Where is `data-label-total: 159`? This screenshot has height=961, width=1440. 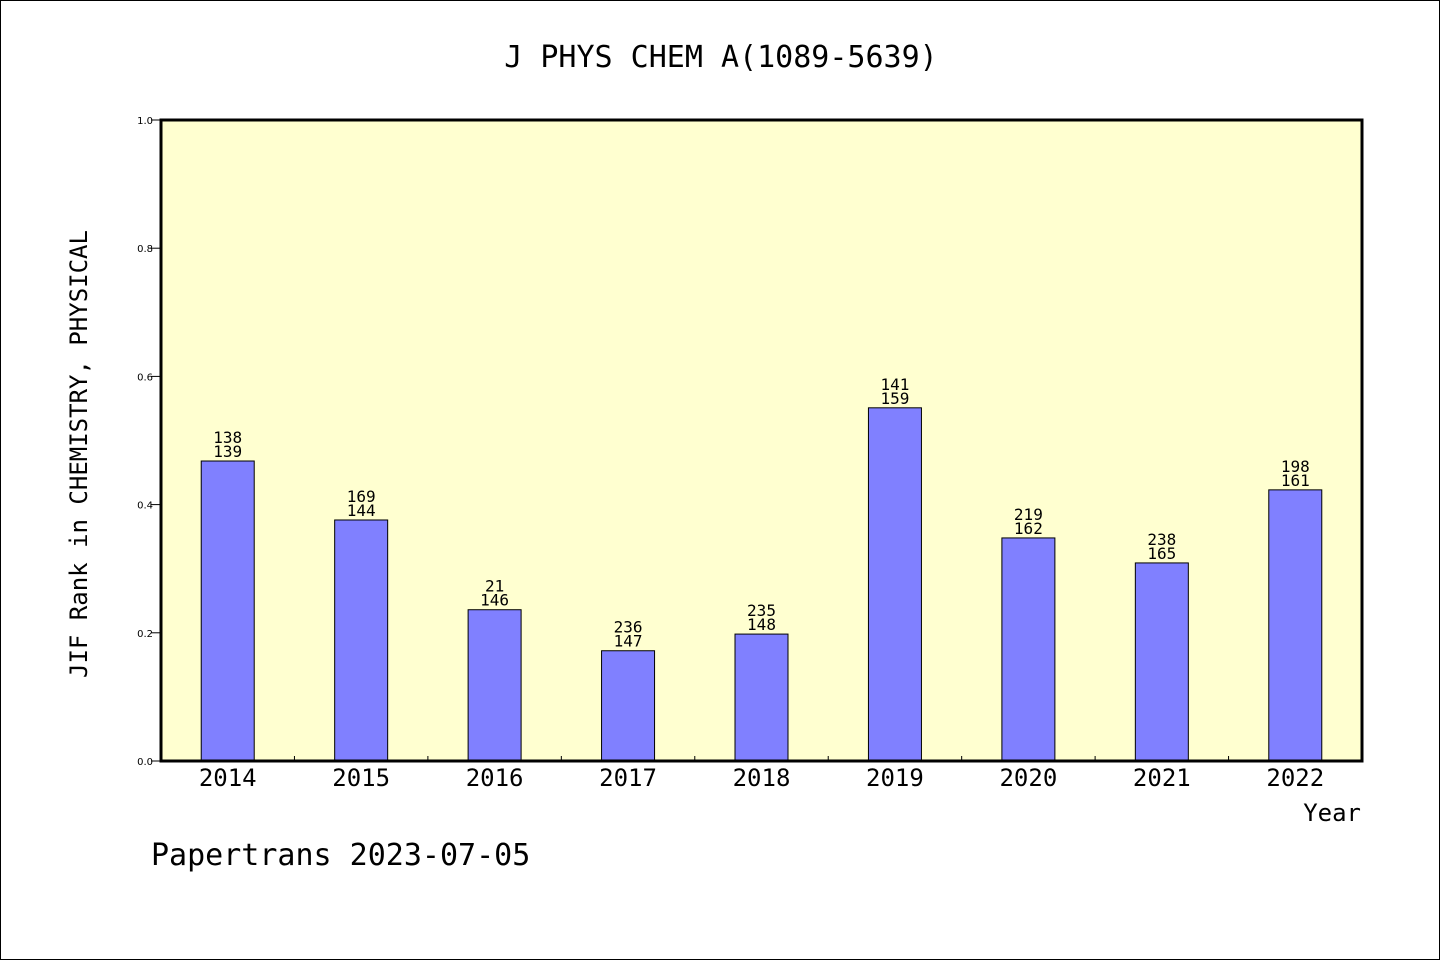
data-label-total: 159 is located at coordinates (894, 398).